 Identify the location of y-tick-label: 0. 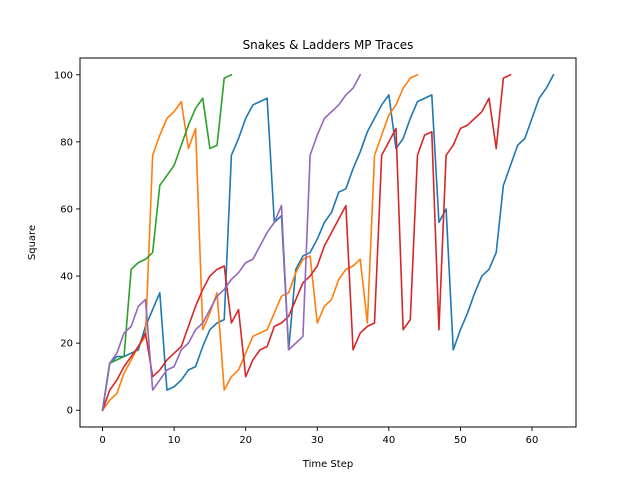
(70, 411).